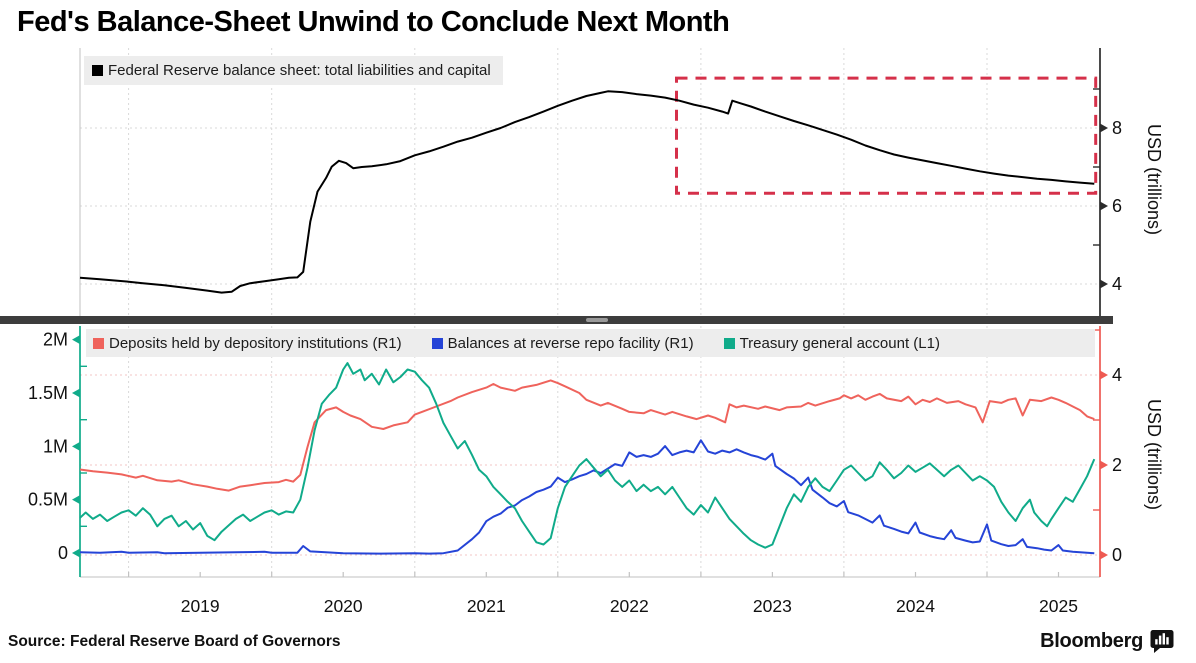 This screenshot has width=1196, height=663. I want to click on svg-text: 2019, so click(200, 606).